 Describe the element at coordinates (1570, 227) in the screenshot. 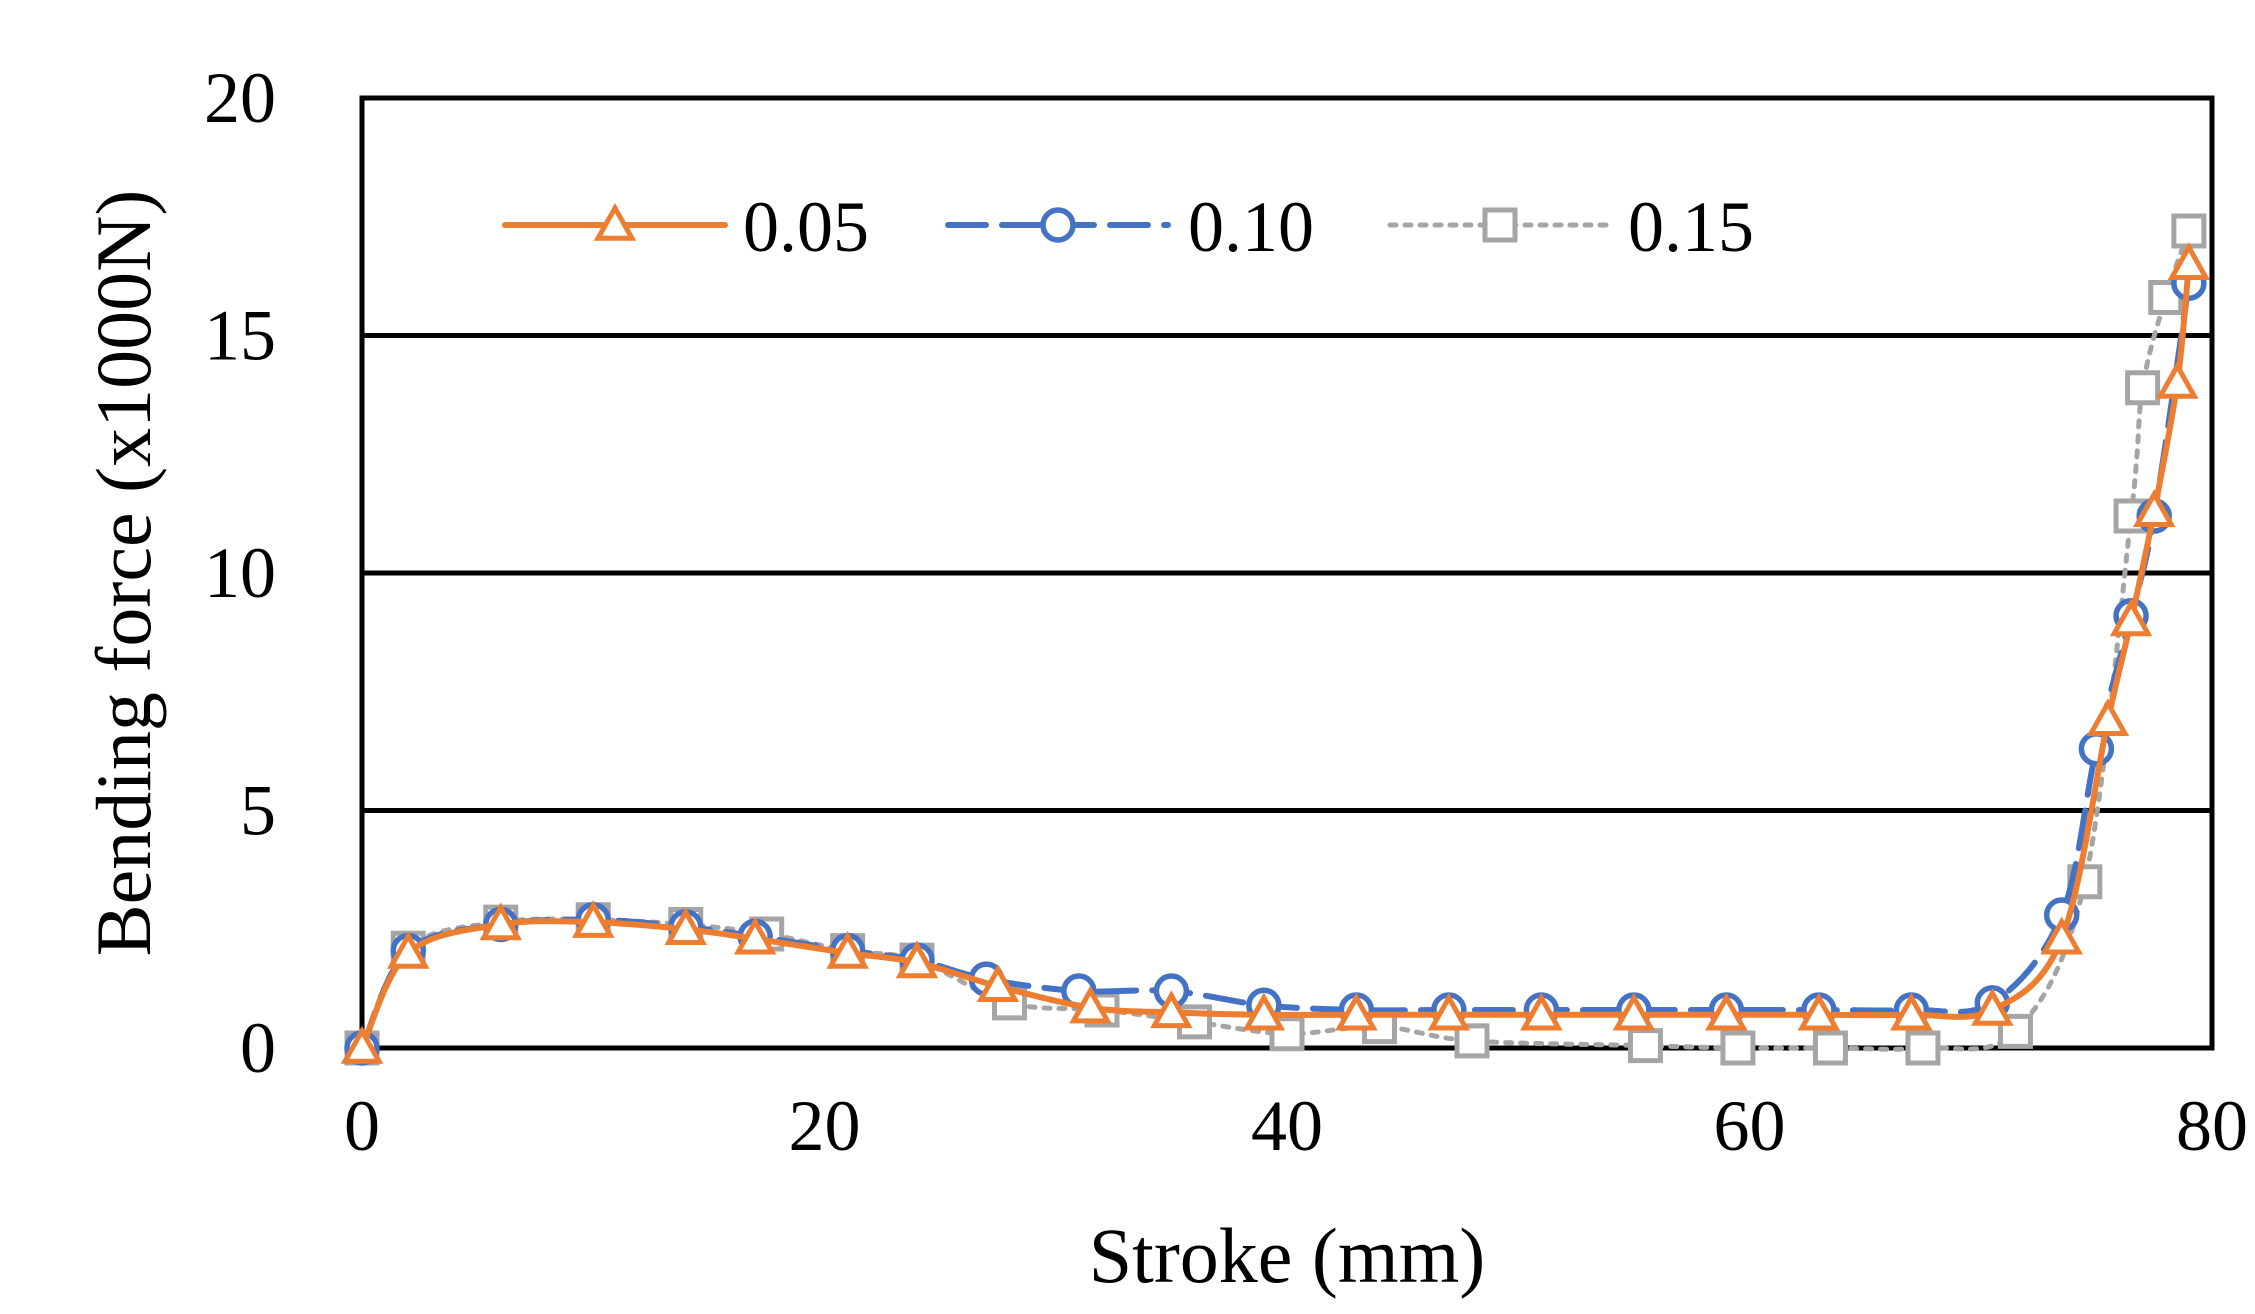

I see `legend-item: 0.15` at that location.